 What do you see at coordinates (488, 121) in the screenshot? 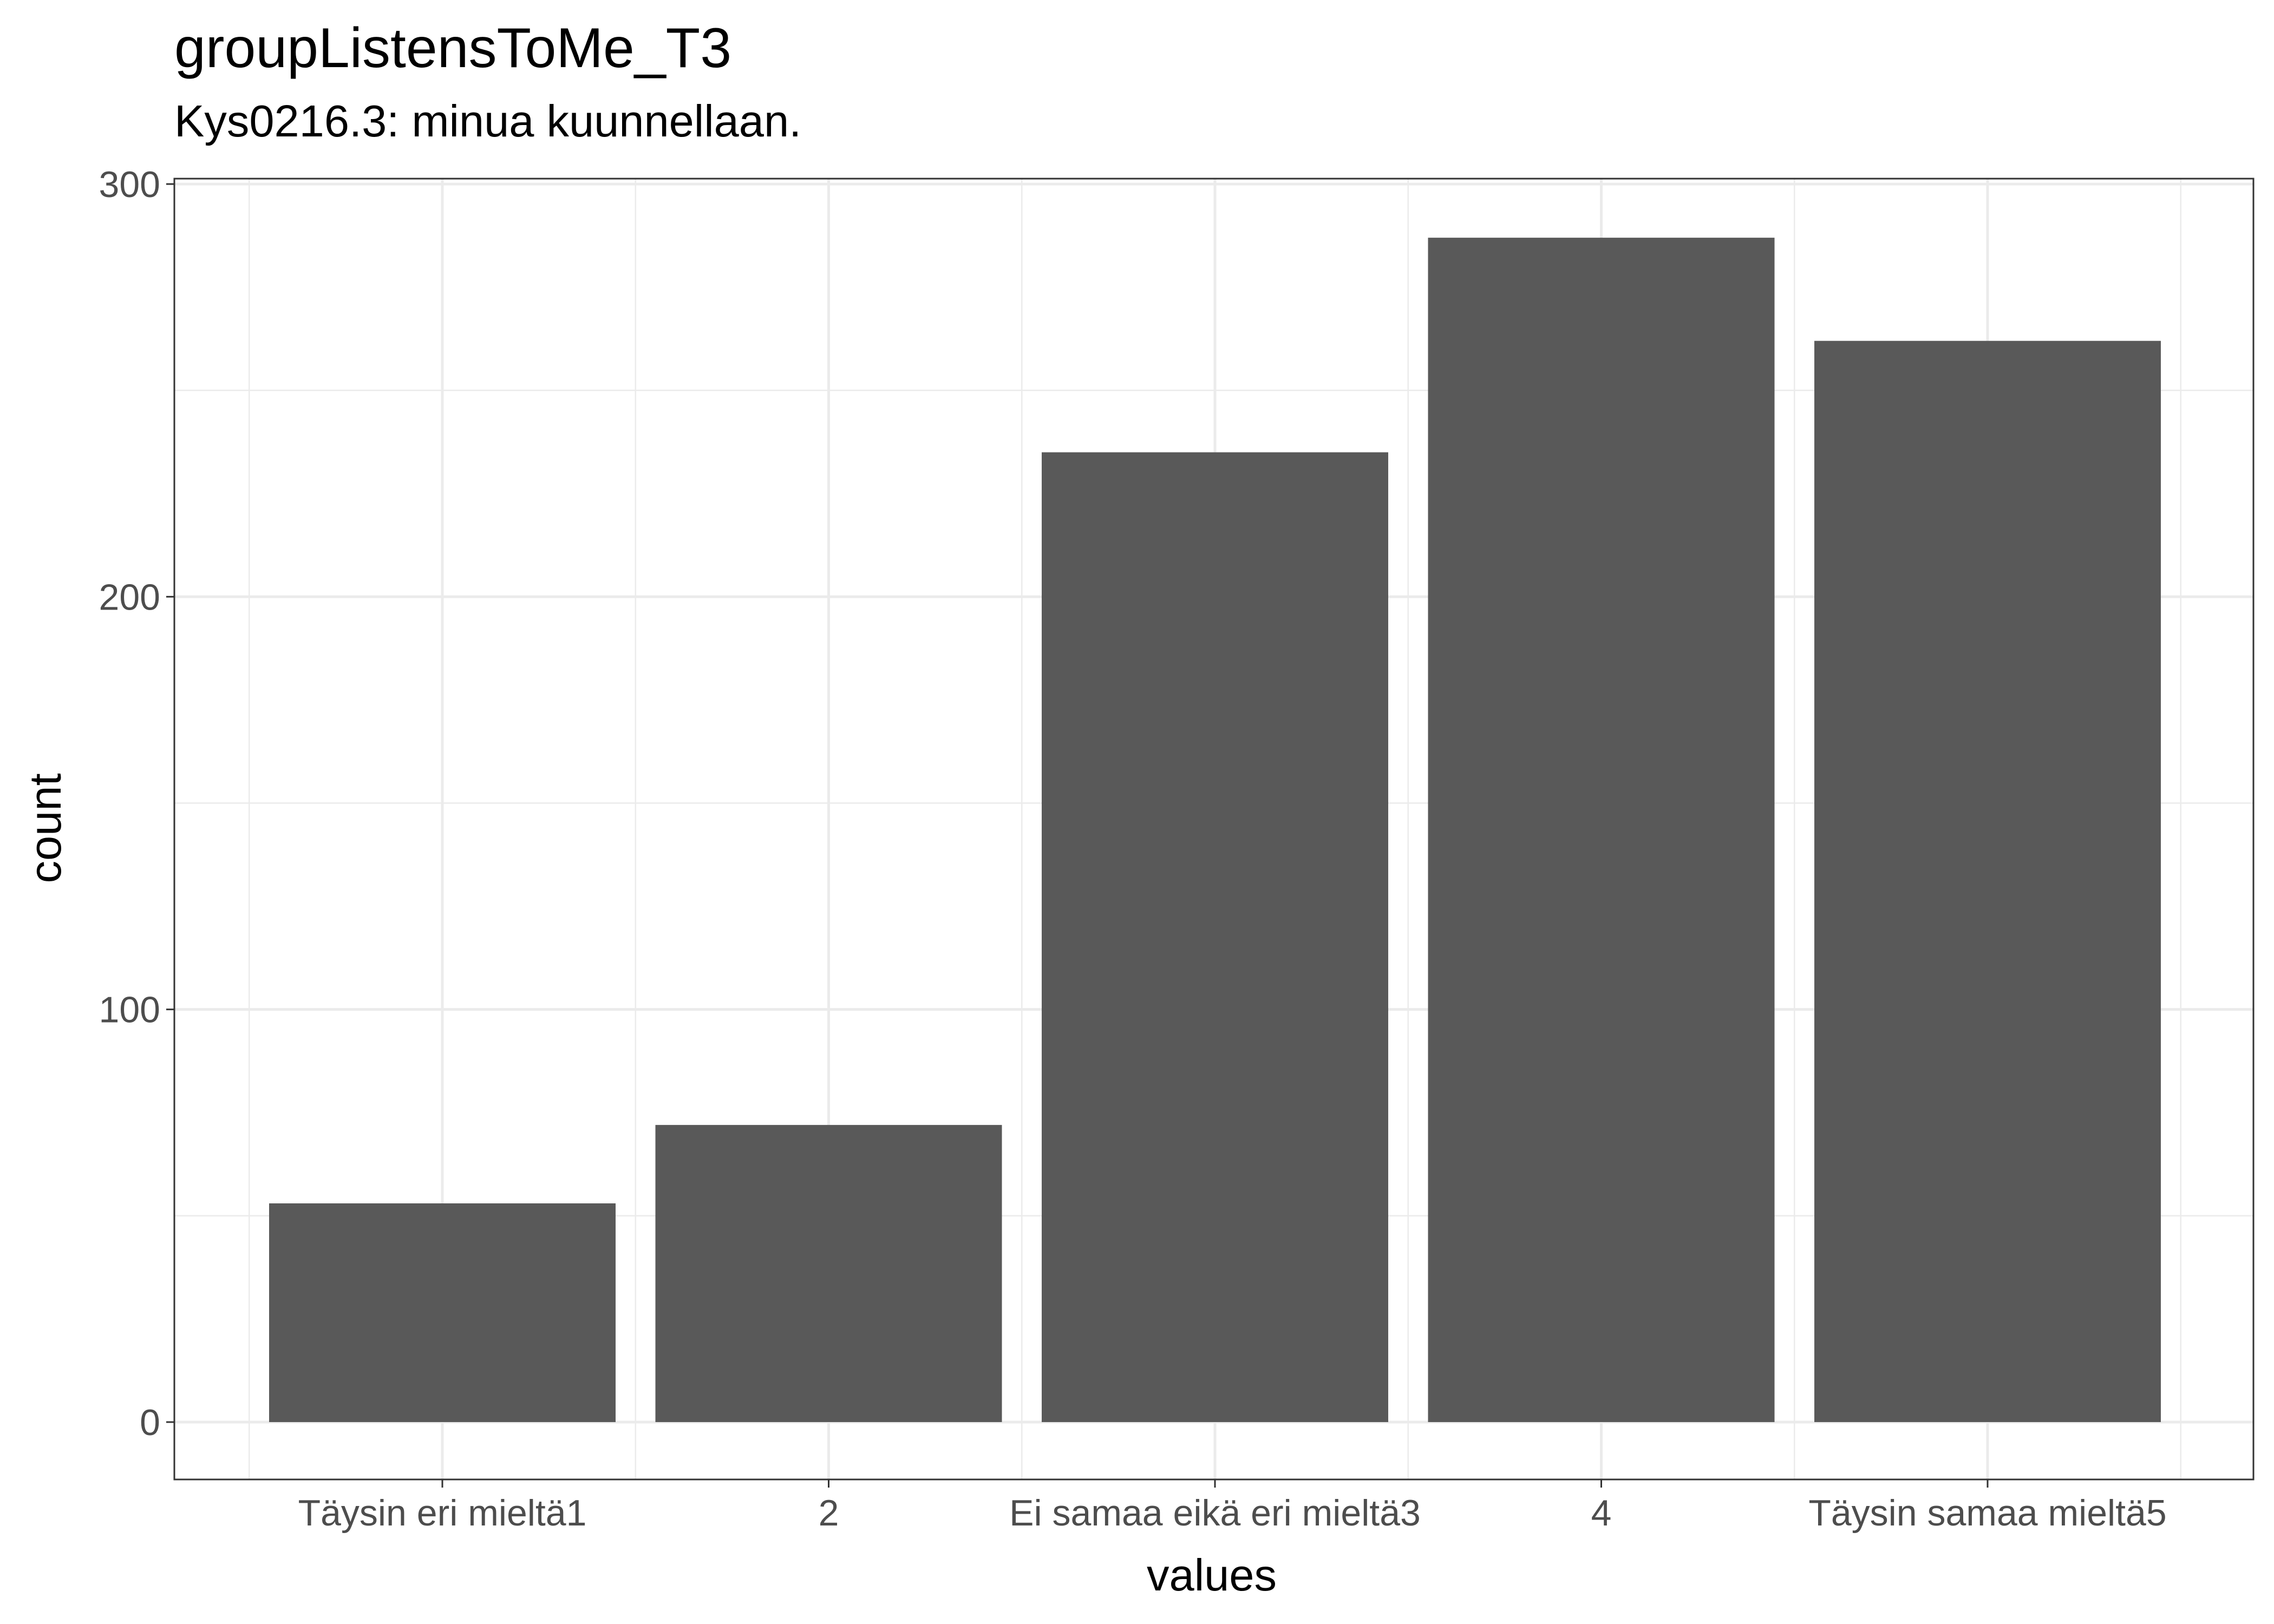
I see `chart-subtitle: Kys0216.3: minua kuunnellaan.` at bounding box center [488, 121].